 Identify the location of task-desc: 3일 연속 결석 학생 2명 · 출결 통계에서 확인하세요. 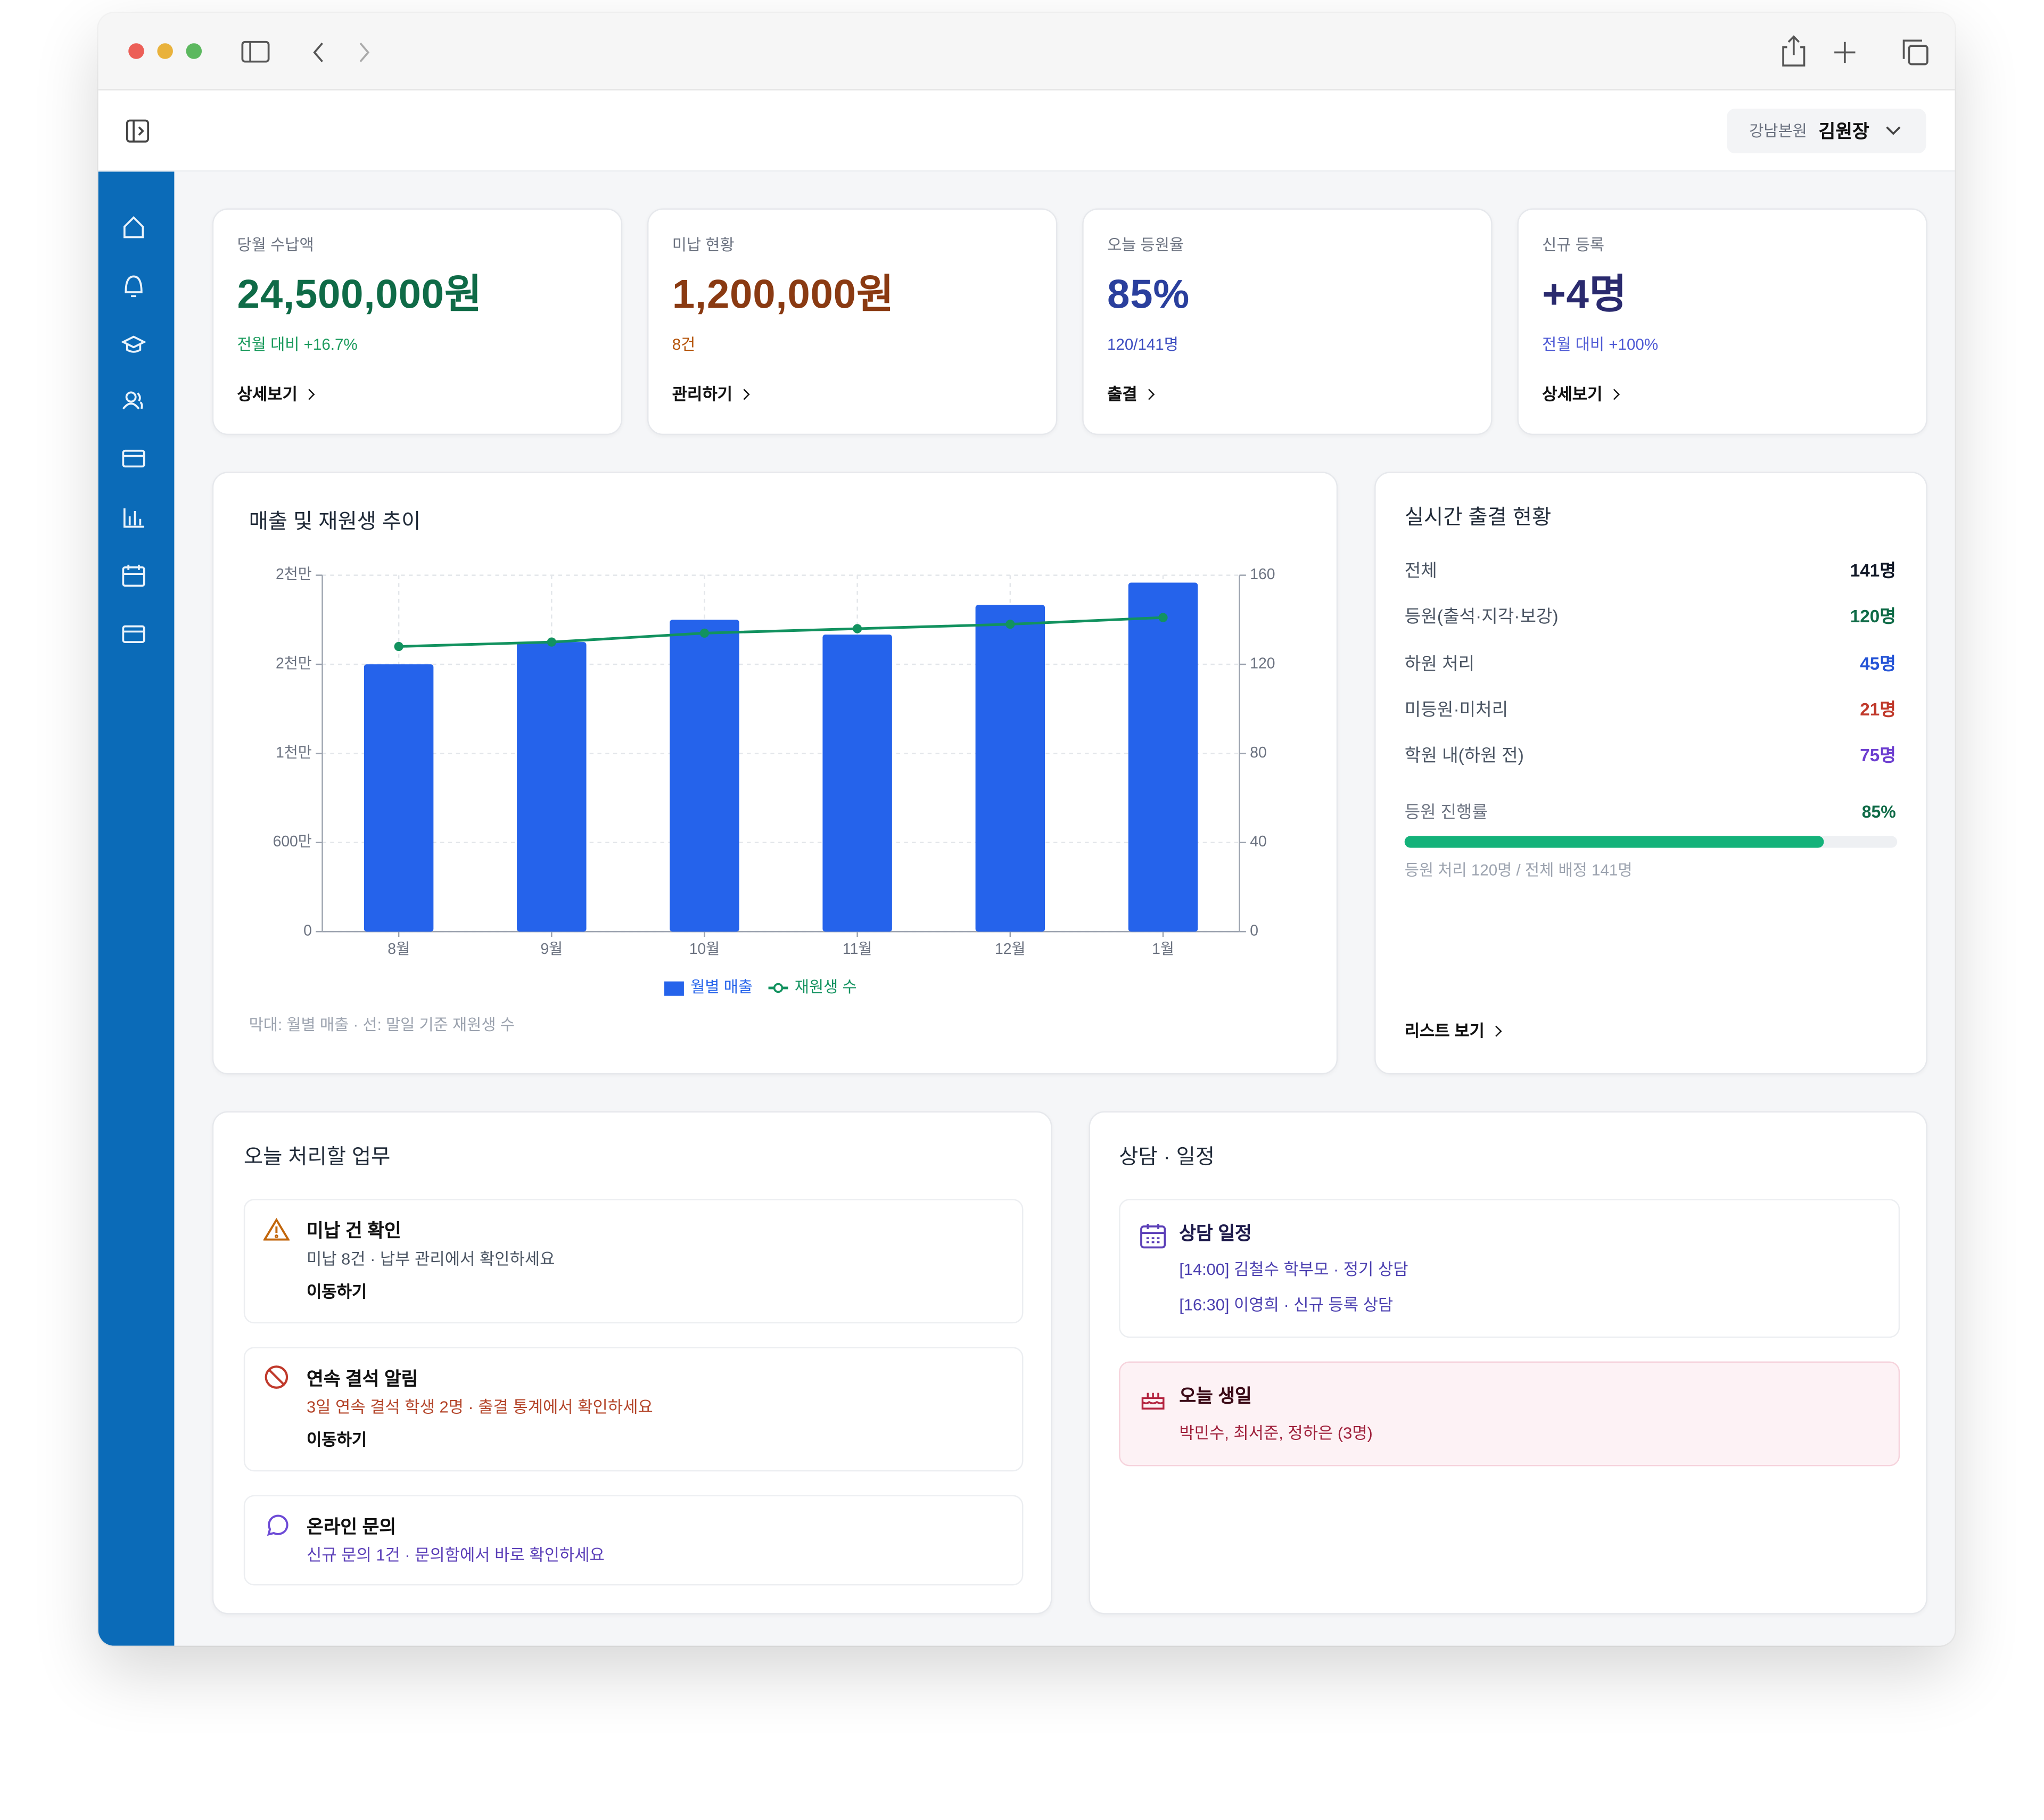
(480, 1407).